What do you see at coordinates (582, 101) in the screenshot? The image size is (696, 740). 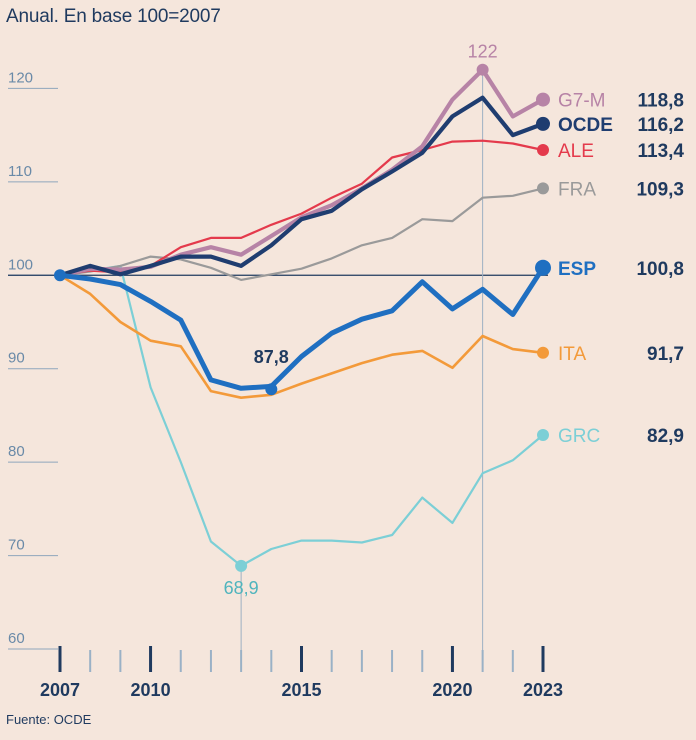 I see `series-label-g7-m: G7-M` at bounding box center [582, 101].